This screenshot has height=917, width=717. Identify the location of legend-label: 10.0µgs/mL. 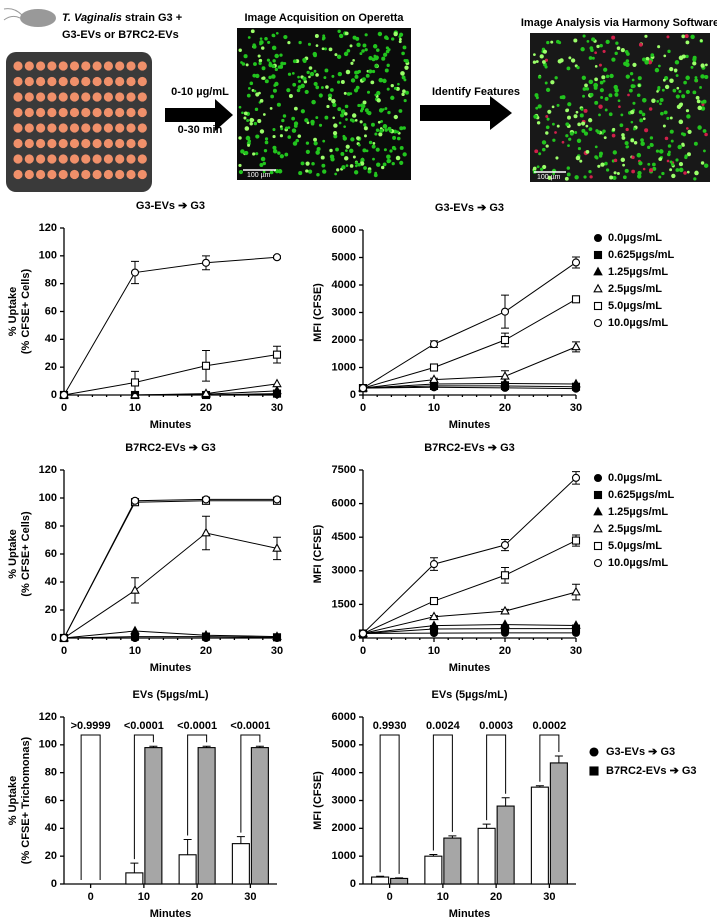
(638, 323).